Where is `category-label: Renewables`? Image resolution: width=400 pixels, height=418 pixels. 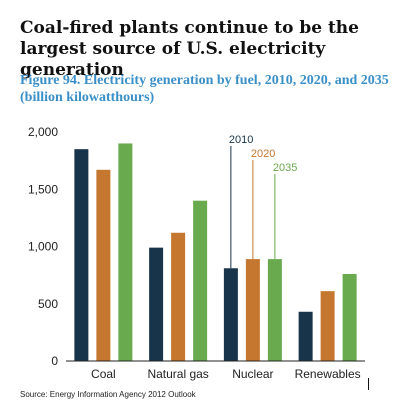
category-label: Renewables is located at coordinates (328, 374).